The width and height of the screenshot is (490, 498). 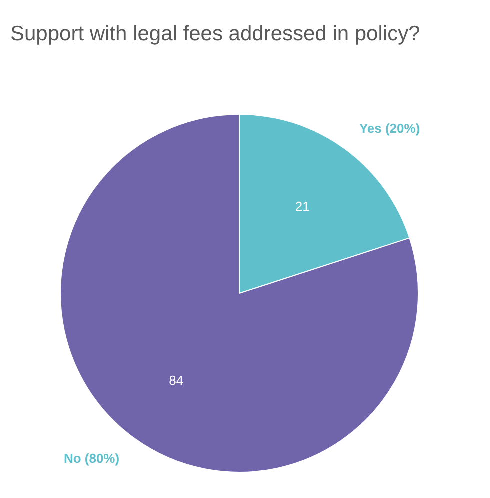 I want to click on data-label: 21, so click(x=302, y=206).